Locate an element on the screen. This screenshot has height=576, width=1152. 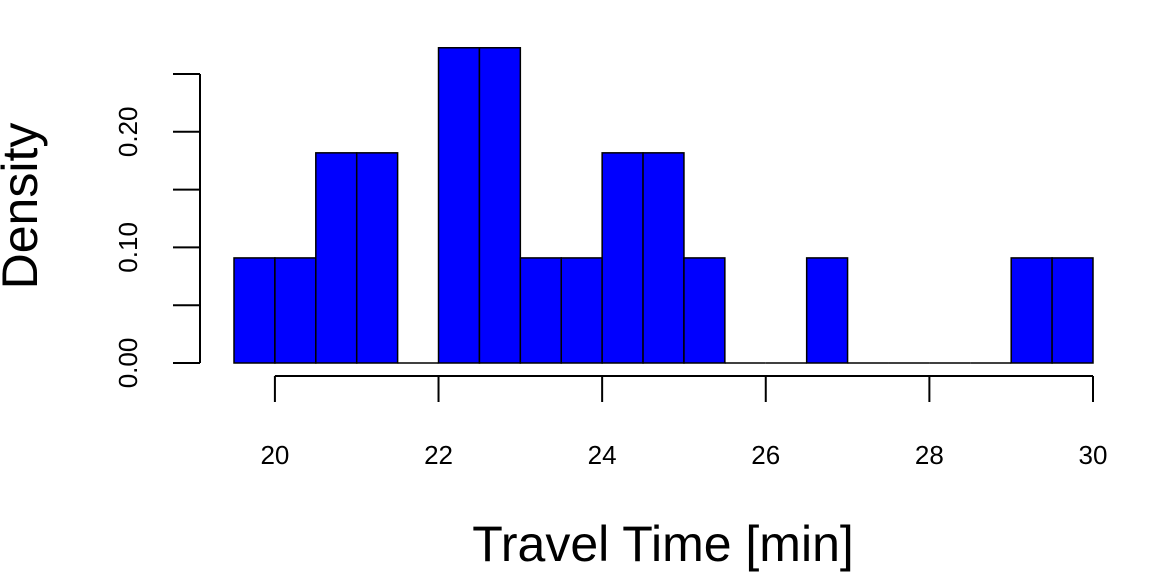
x-tick-label: 22 is located at coordinates (438, 455).